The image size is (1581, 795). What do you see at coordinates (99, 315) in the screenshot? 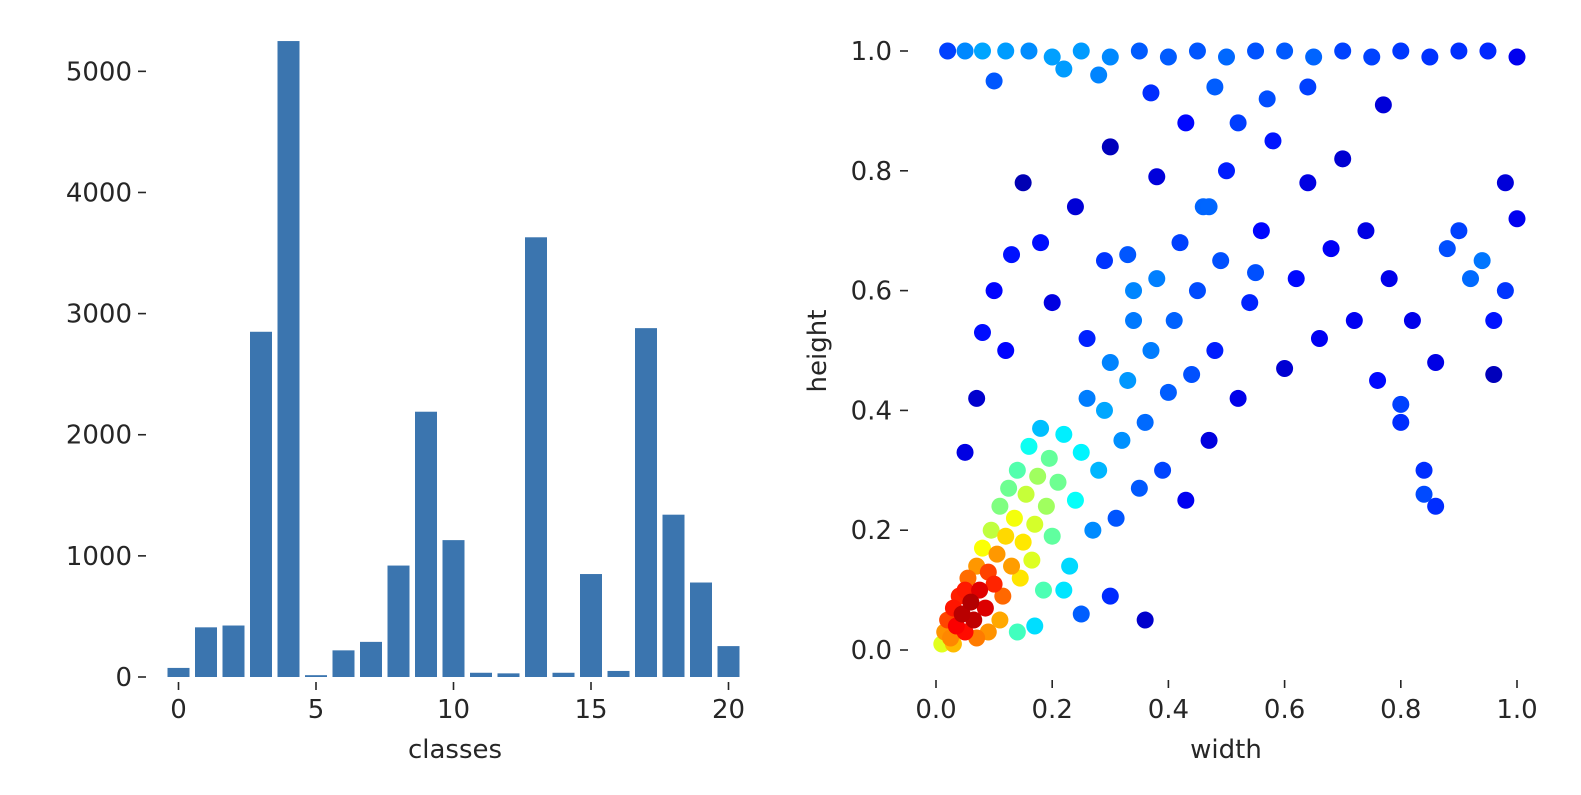
I see `bar-y-tick-label: 3000` at bounding box center [99, 315].